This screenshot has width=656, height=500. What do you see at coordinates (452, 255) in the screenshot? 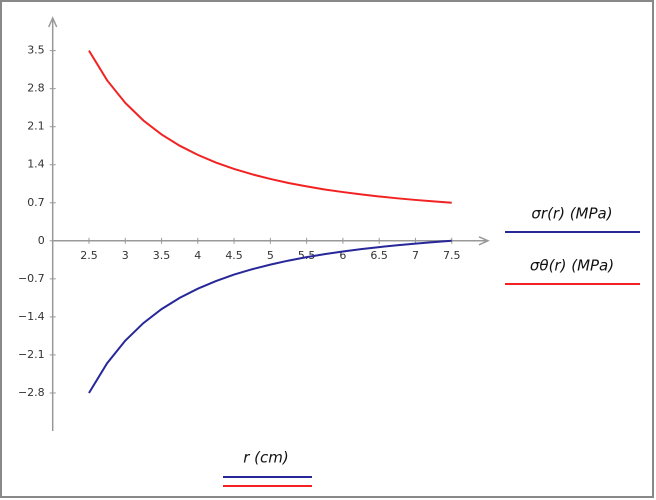
I see `x-tick-label: 7.5` at bounding box center [452, 255].